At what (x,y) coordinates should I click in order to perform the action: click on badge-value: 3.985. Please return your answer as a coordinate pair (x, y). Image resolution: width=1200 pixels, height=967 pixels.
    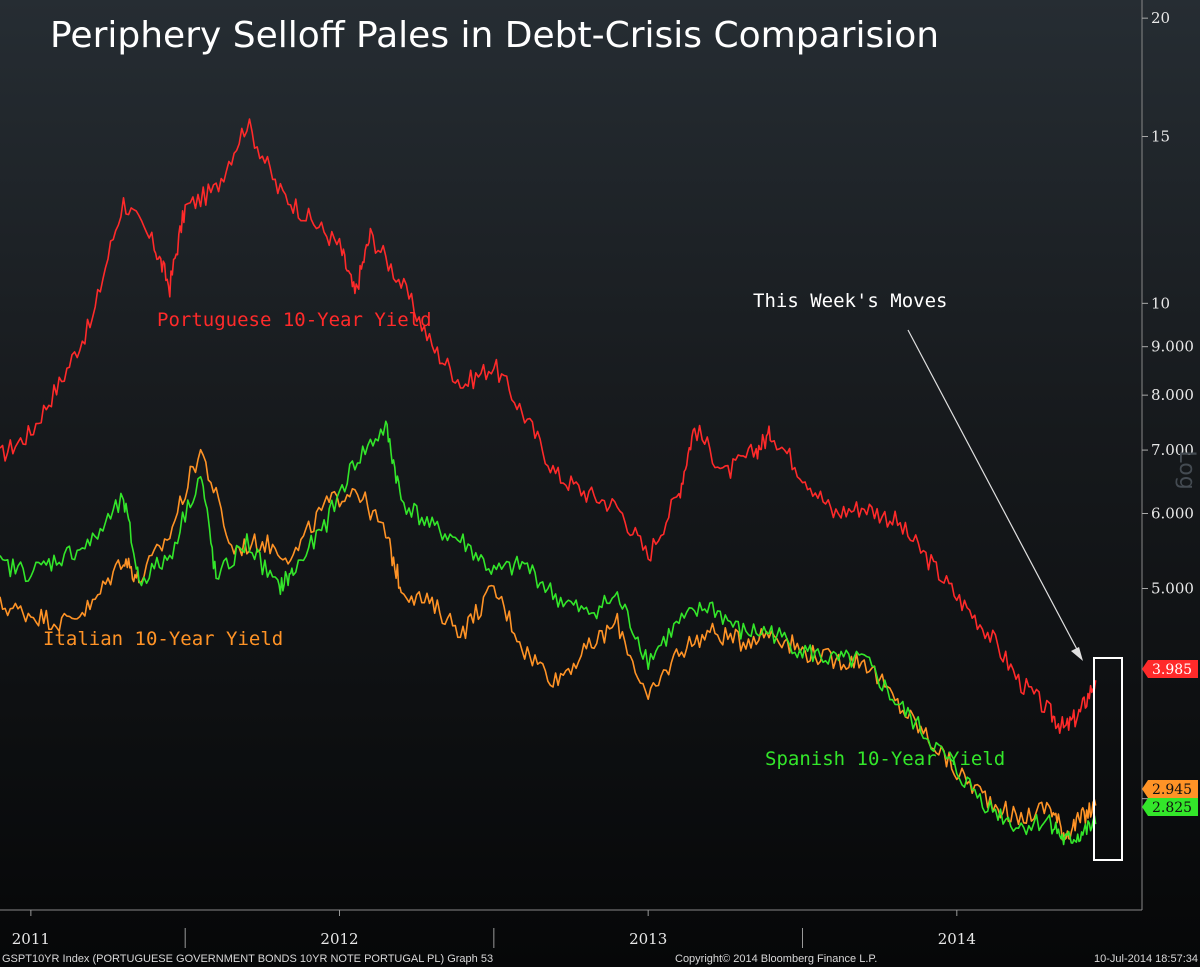
    Looking at the image, I should click on (1172, 670).